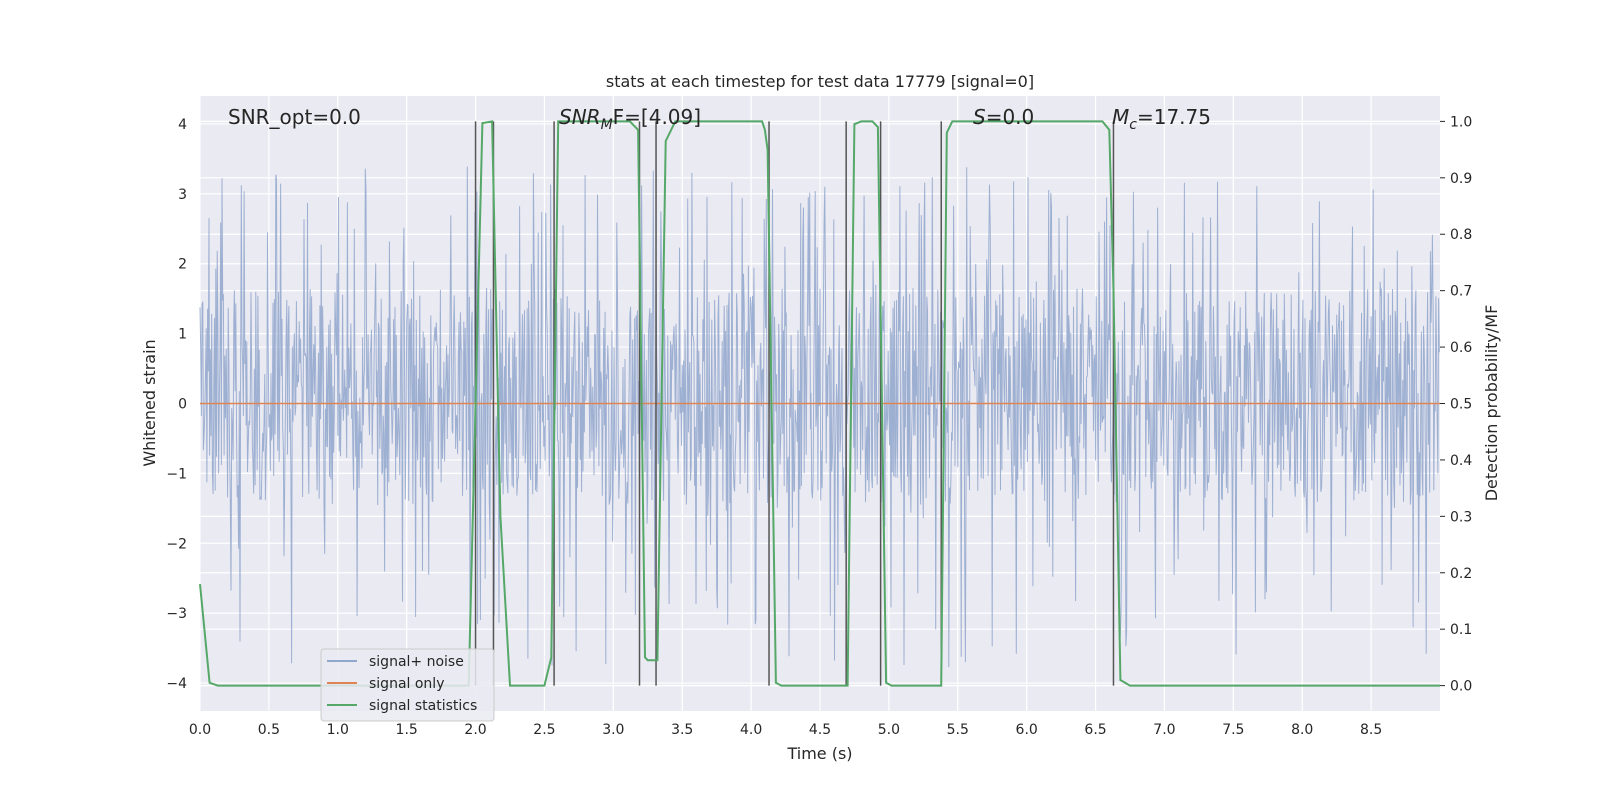  I want to click on y2-tick-label: 0.7, so click(1461, 292).